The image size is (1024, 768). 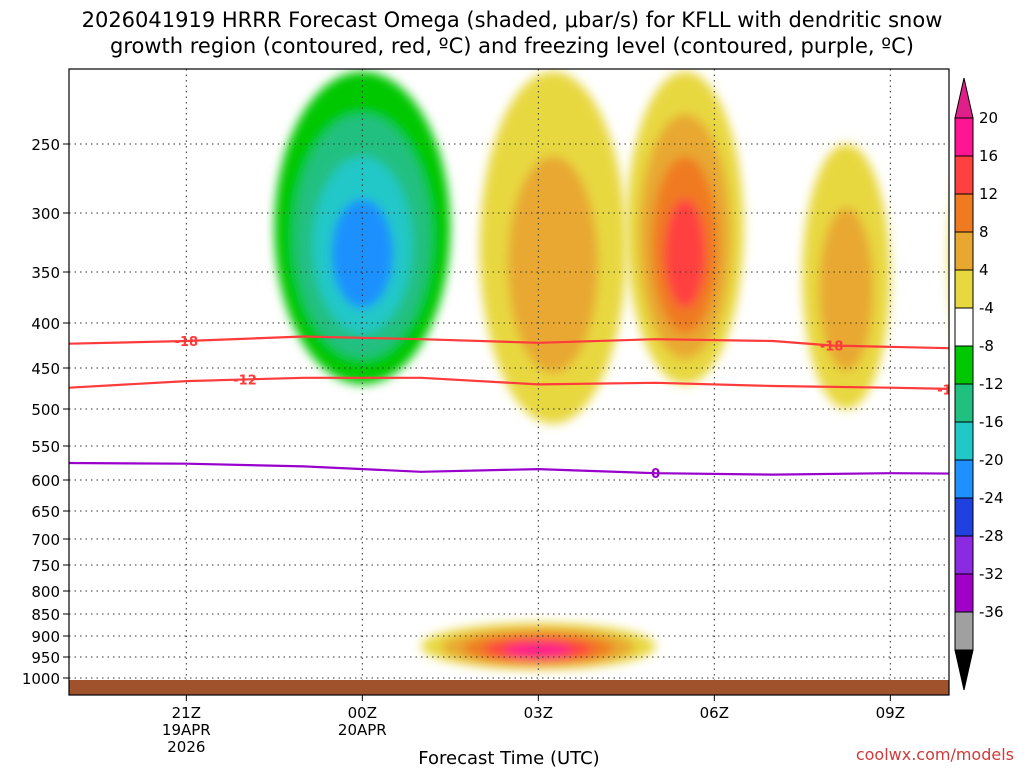 What do you see at coordinates (45, 512) in the screenshot?
I see `y-tick-label-650: 650` at bounding box center [45, 512].